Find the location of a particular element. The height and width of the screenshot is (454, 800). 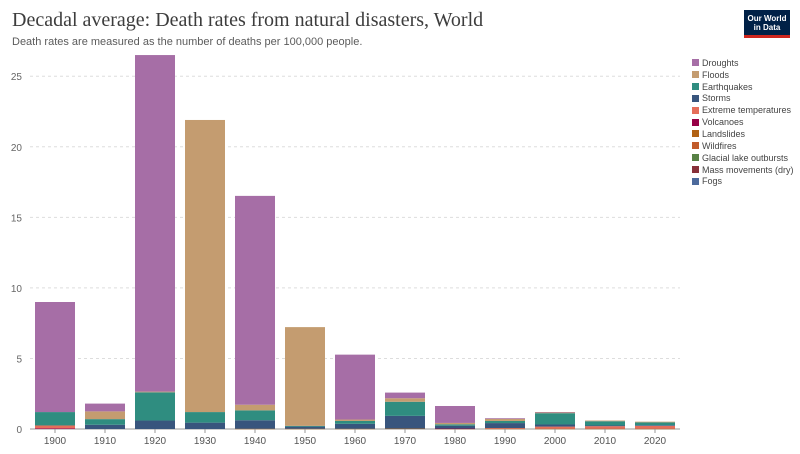

legend-item: Storms is located at coordinates (743, 99).